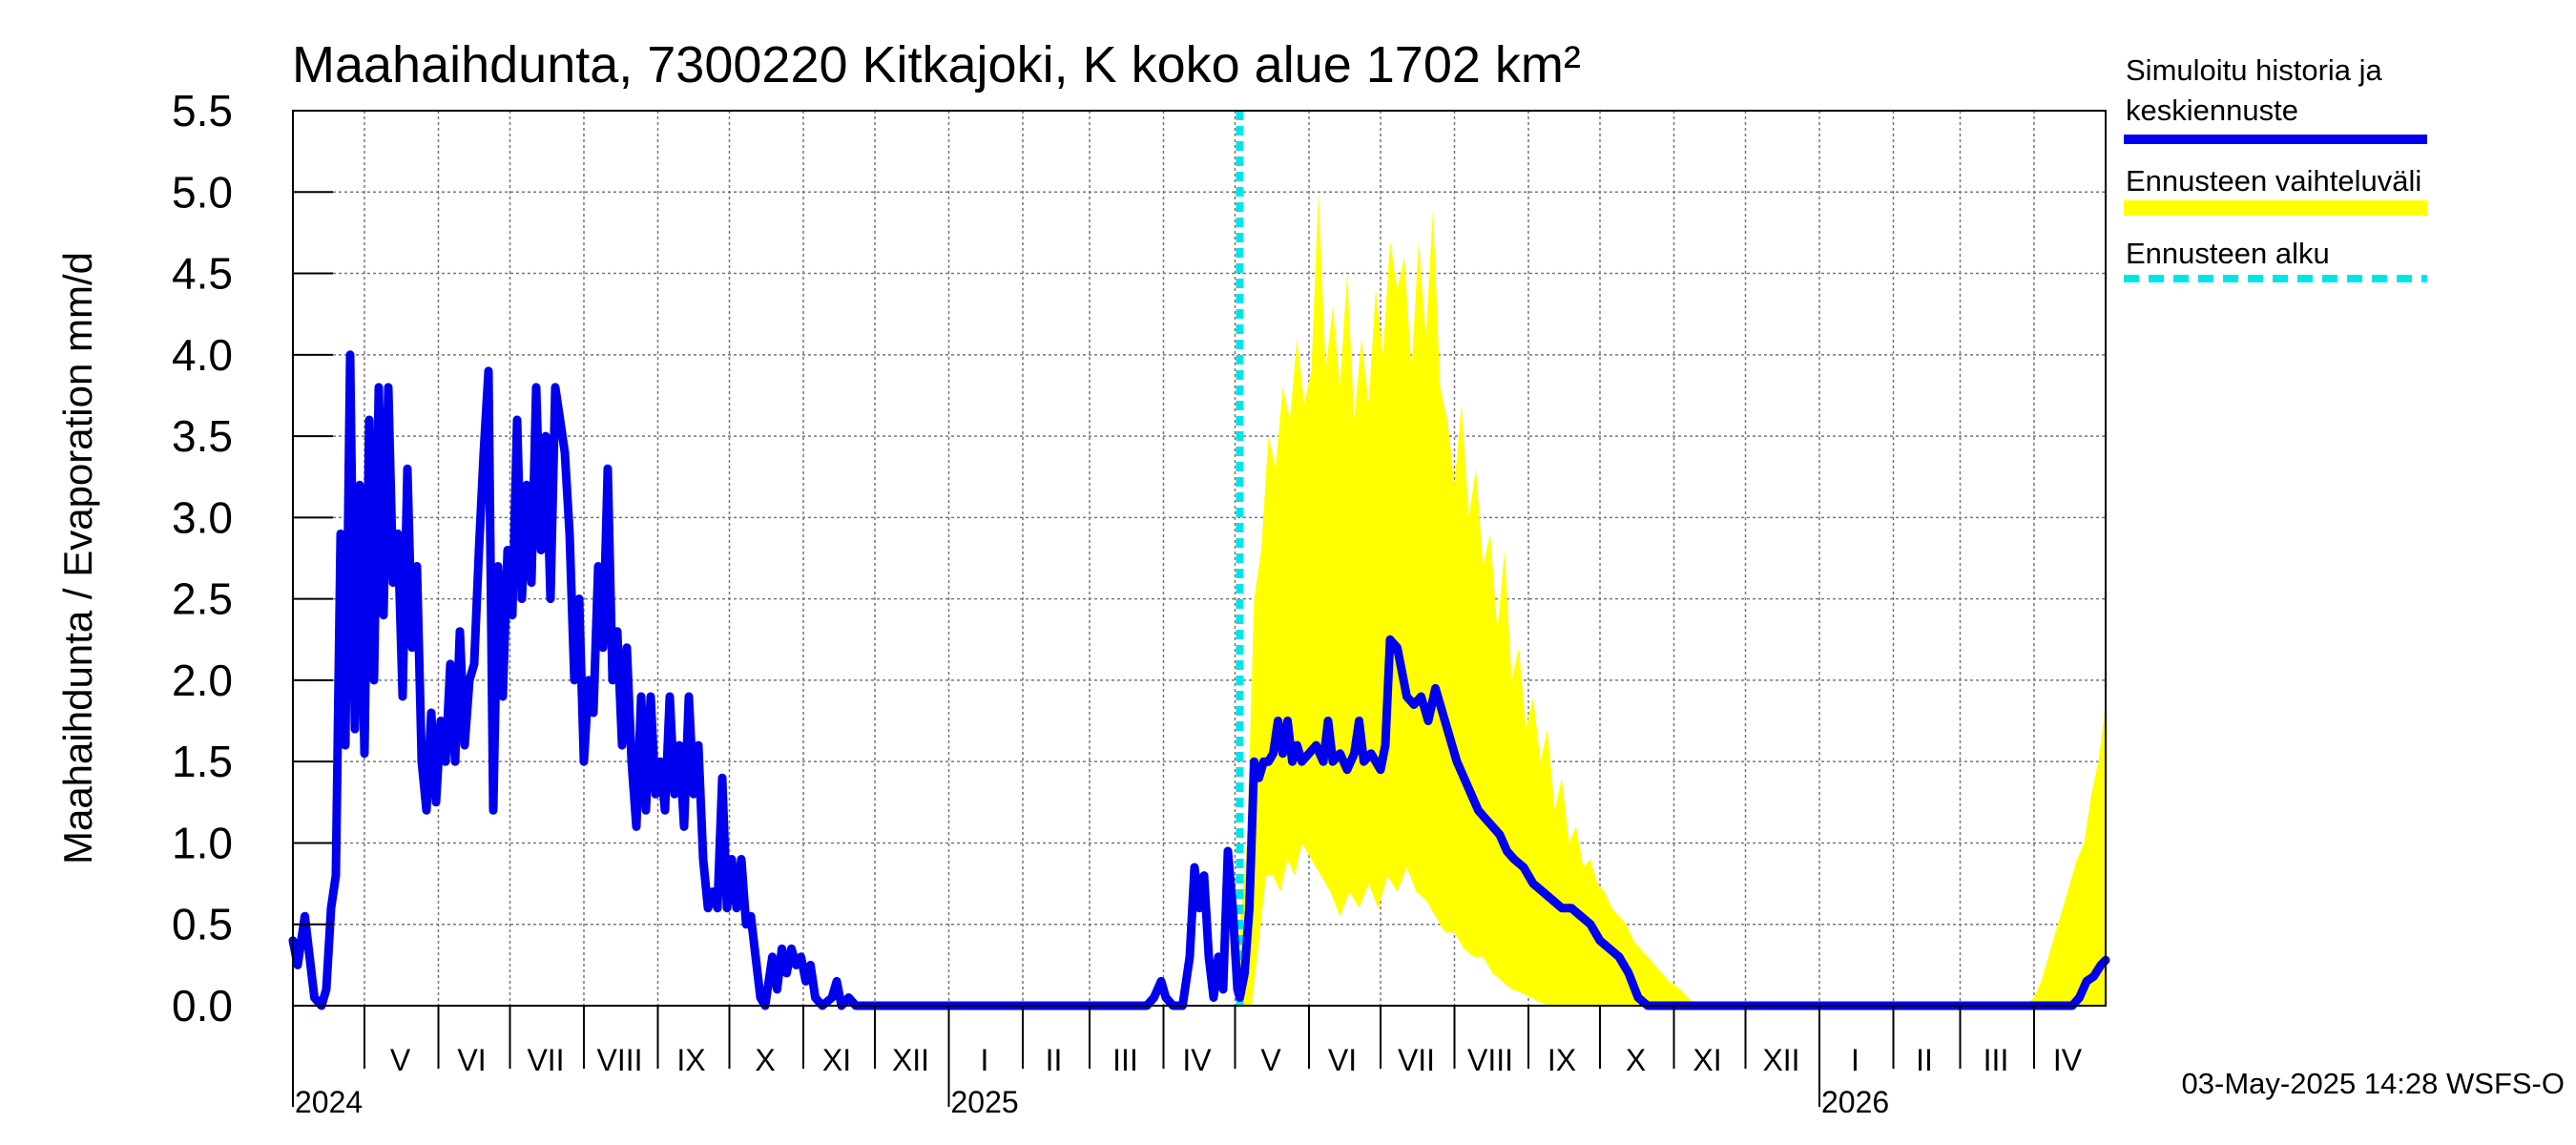 This screenshot has width=2576, height=1145. Describe the element at coordinates (2212, 110) in the screenshot. I see `legend-label-line2: keskiennuste` at that location.